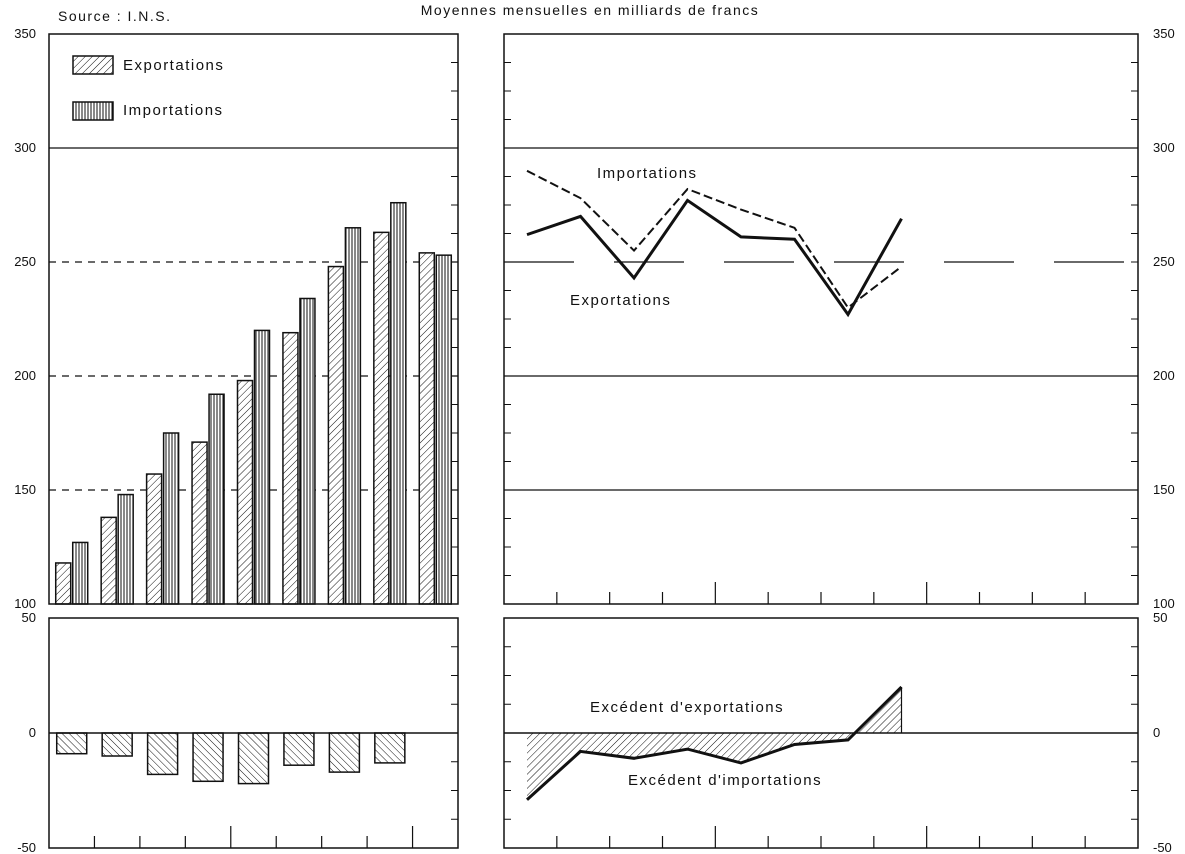  Describe the element at coordinates (1164, 603) in the screenshot. I see `tr-tick-label: 100` at that location.